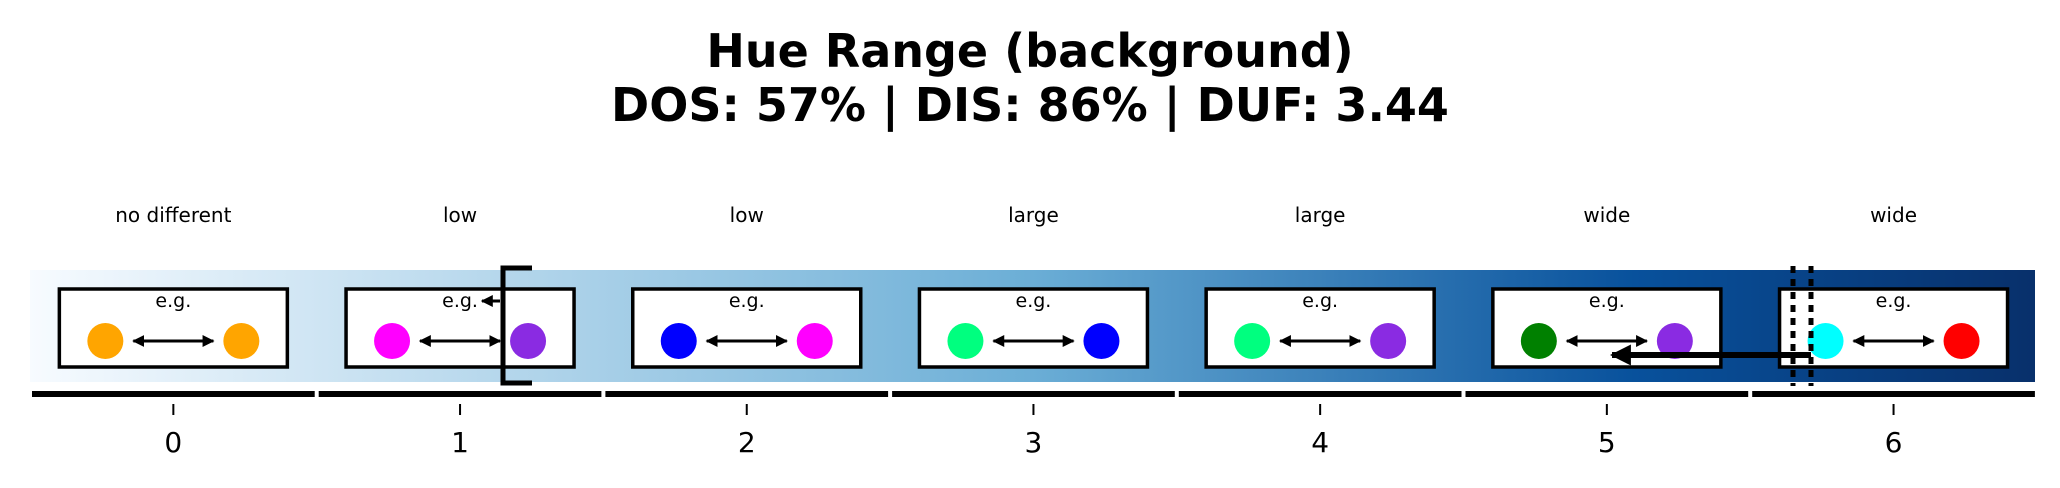 Image resolution: width=2060 pixels, height=488 pixels. What do you see at coordinates (1034, 442) in the screenshot?
I see `tick-label: 3` at bounding box center [1034, 442].